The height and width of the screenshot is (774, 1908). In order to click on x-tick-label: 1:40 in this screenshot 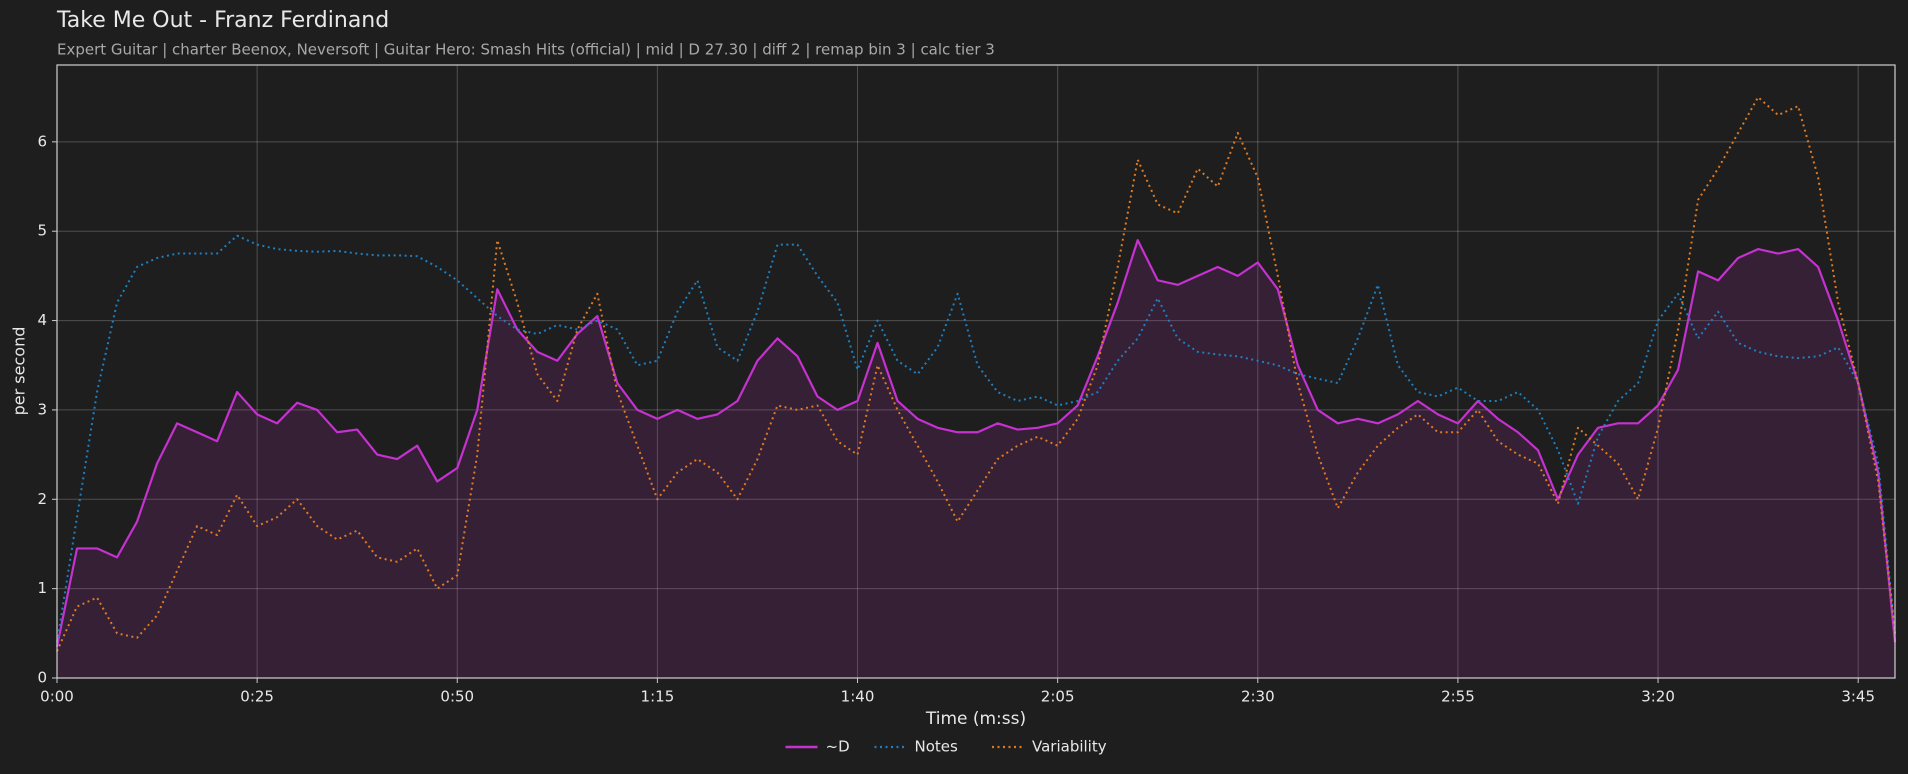, I will do `click(858, 697)`.